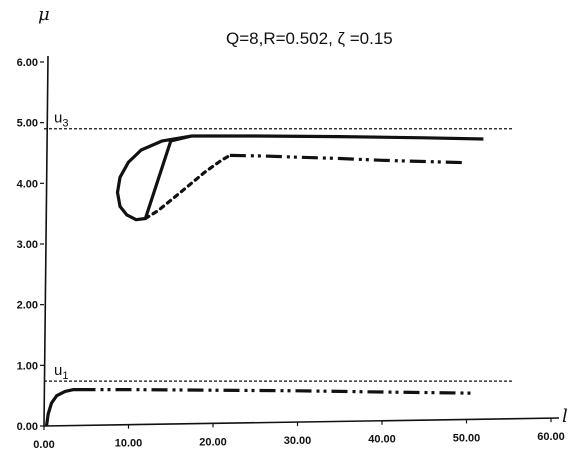 The height and width of the screenshot is (462, 573). Describe the element at coordinates (27, 427) in the screenshot. I see `y-tick-label: 0.00` at that location.